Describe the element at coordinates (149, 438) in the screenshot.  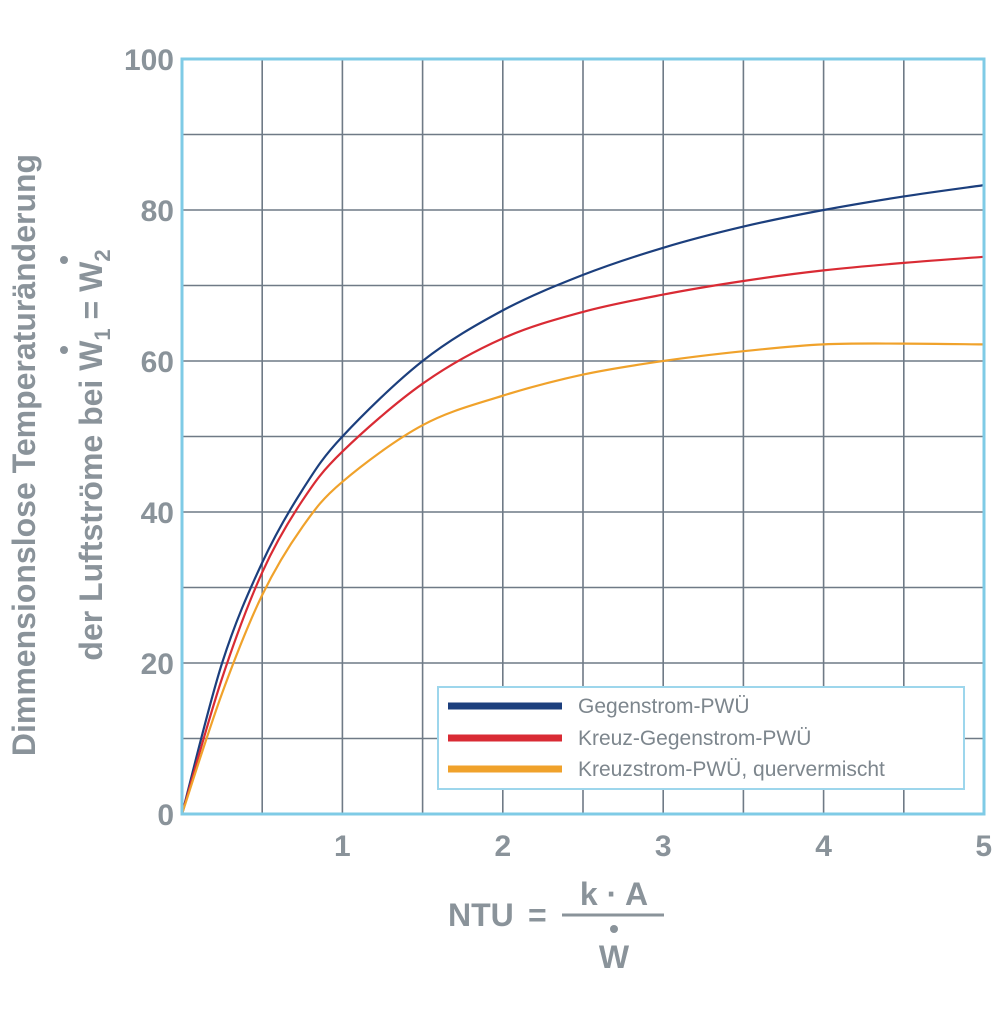
I see `y-tick-labels: 0 20 40 60 80 100` at that location.